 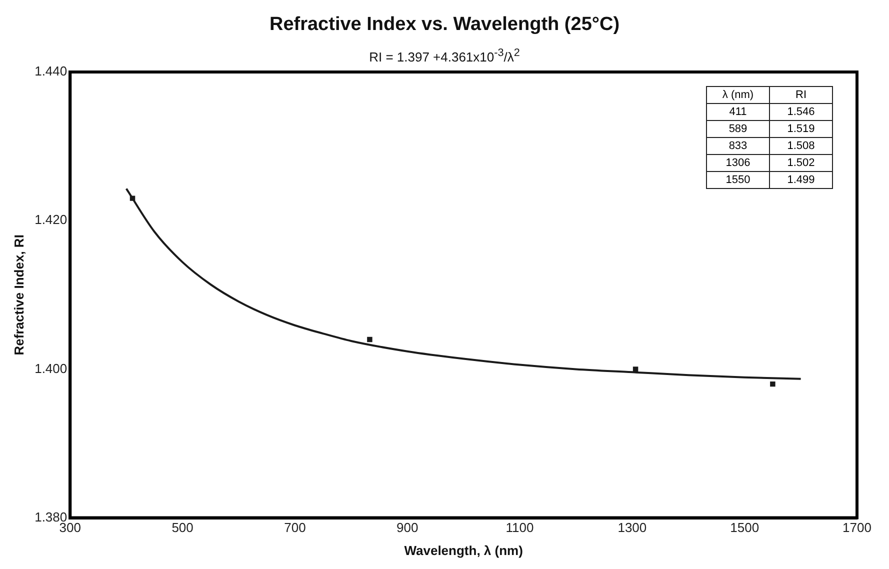 What do you see at coordinates (801, 146) in the screenshot?
I see `annotation: 1.508` at bounding box center [801, 146].